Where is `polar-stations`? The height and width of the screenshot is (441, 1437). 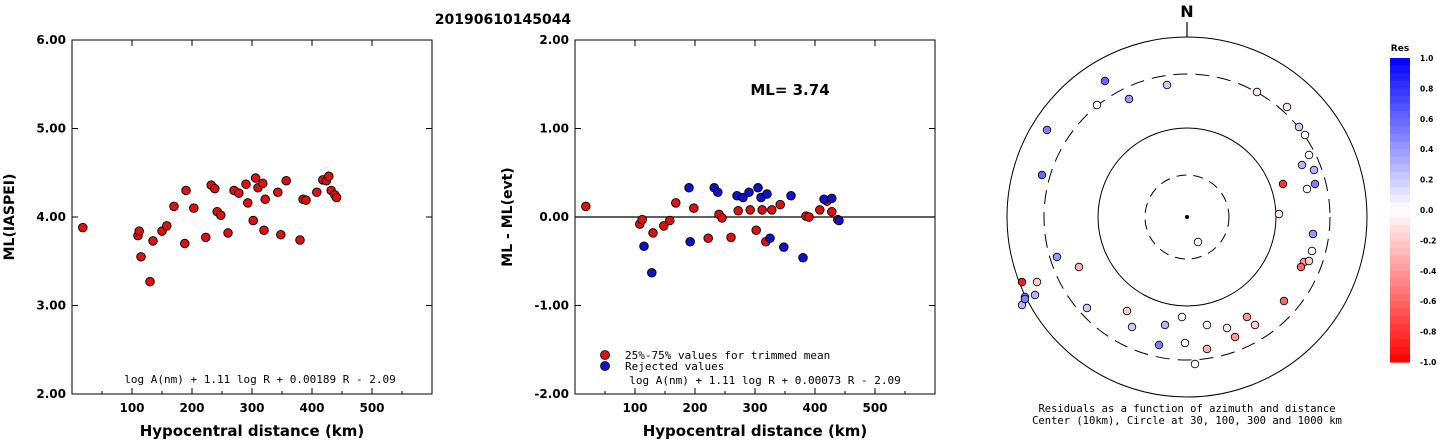
polar-stations is located at coordinates (1168, 222).